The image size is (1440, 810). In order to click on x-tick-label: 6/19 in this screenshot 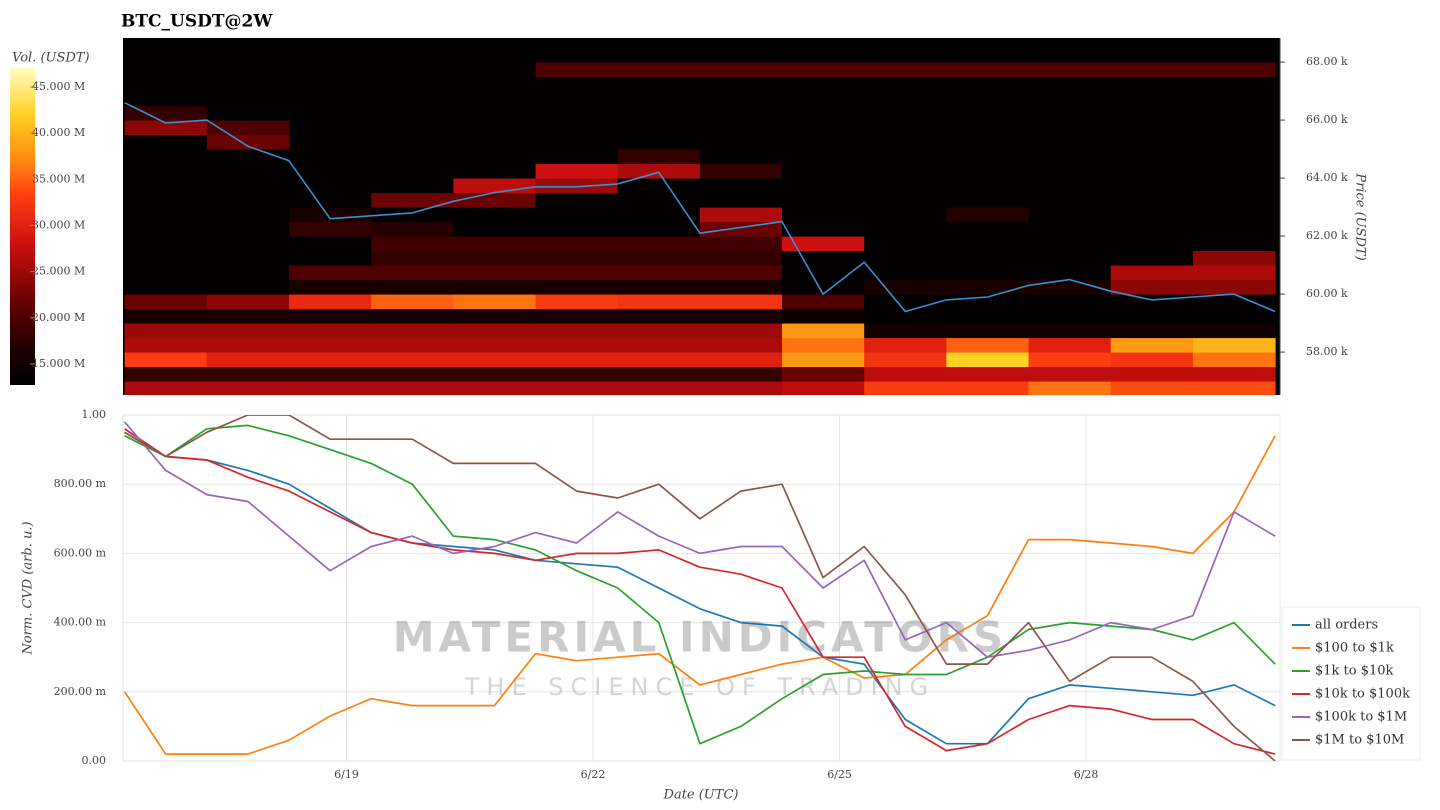, I will do `click(346, 774)`.